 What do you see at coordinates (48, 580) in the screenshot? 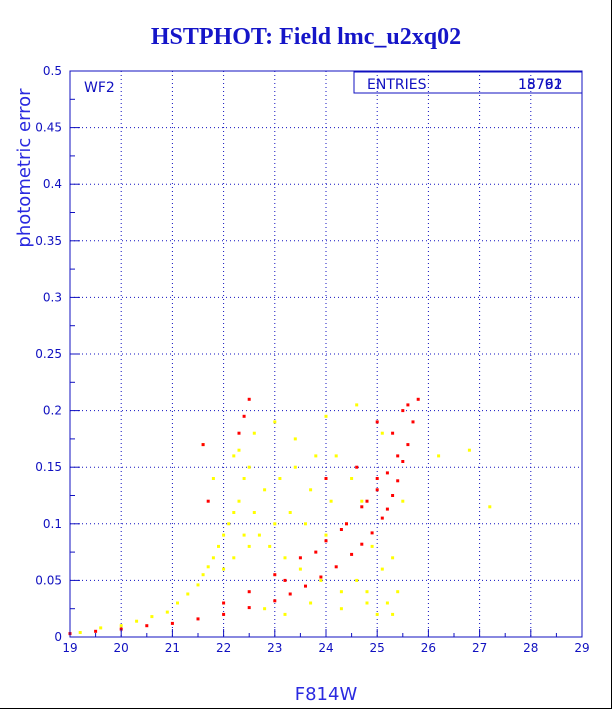
I see `y-tick-label: 0.05` at bounding box center [48, 580].